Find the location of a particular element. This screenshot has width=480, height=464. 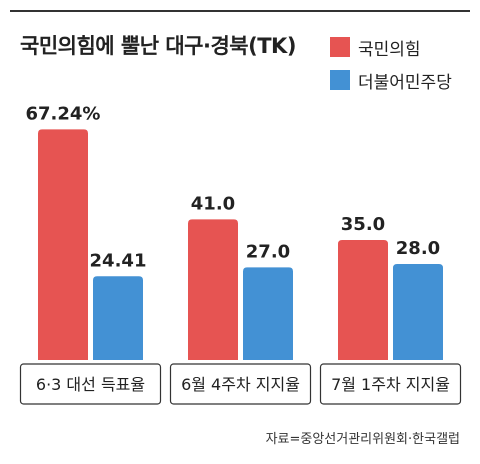

top-rule is located at coordinates (240, 11).